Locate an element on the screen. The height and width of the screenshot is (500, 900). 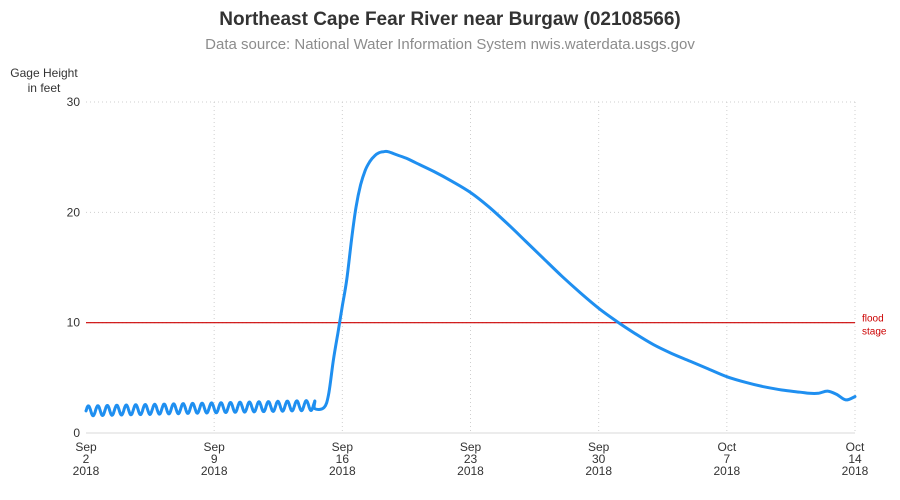
reference-line-layer: flood stage is located at coordinates (486, 326).